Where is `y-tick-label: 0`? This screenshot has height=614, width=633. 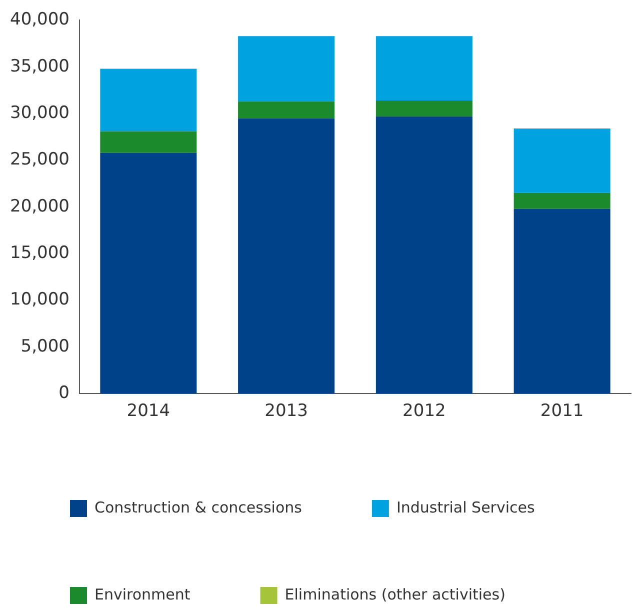 y-tick-label: 0 is located at coordinates (64, 393).